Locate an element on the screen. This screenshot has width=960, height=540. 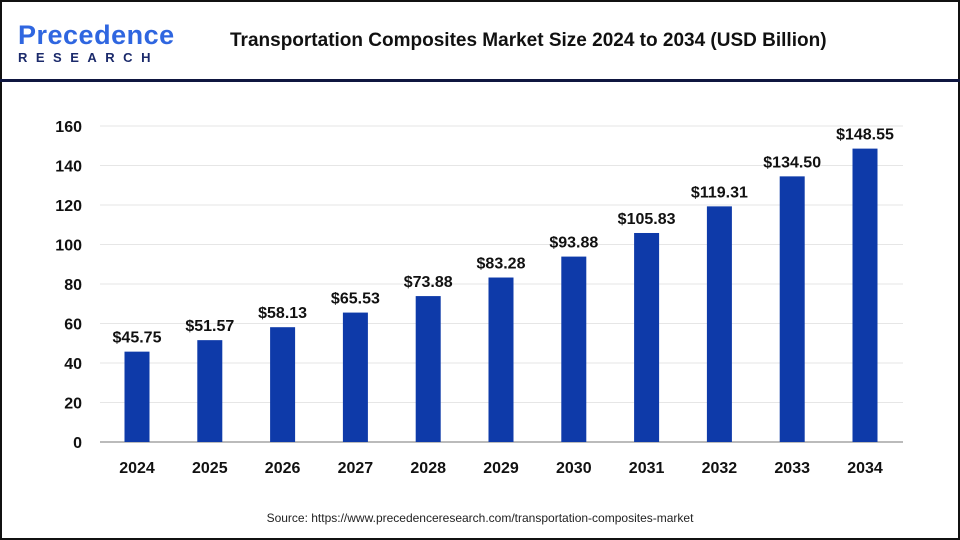
y-tick-label: 40 is located at coordinates (73, 364).